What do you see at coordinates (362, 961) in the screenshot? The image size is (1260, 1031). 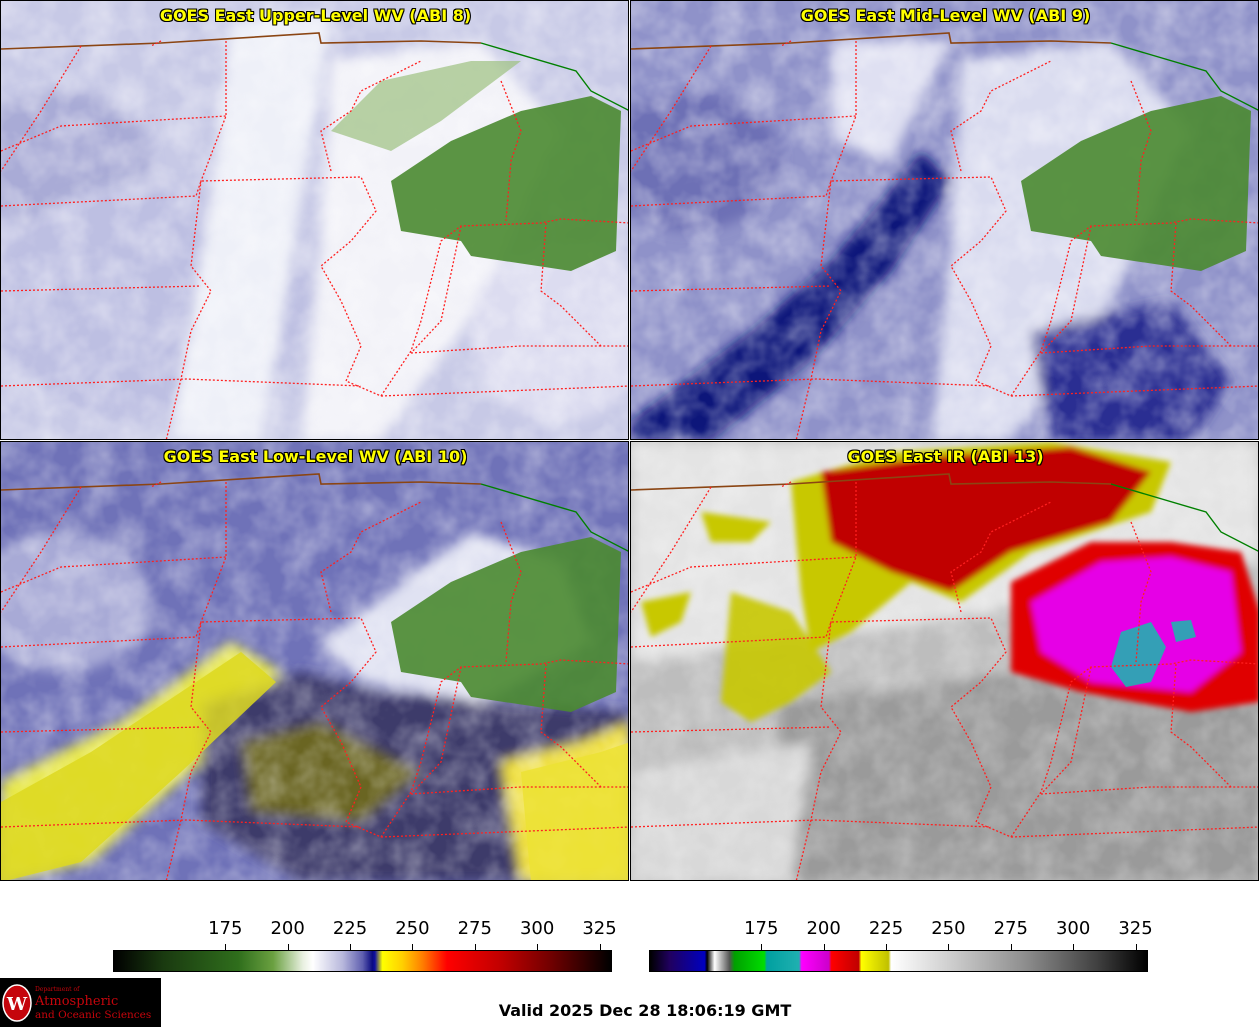 I see `wv-colorbar` at bounding box center [362, 961].